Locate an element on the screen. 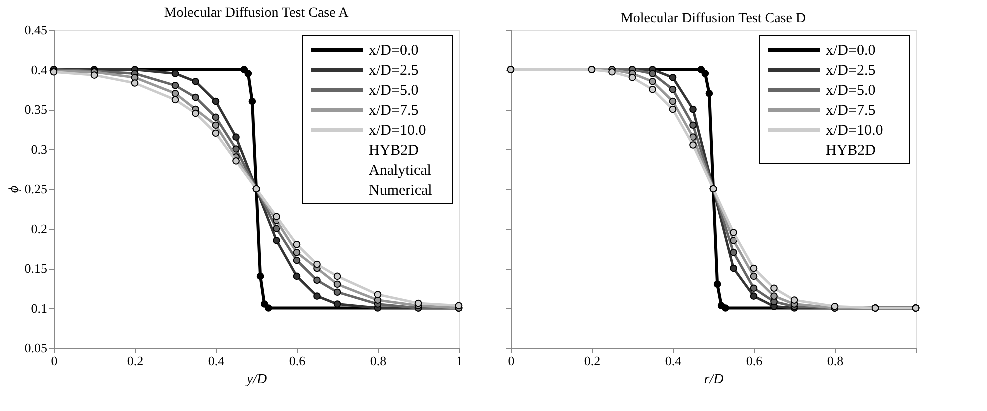  chart-title: Molecular Diffusion Test Case A is located at coordinates (257, 13).